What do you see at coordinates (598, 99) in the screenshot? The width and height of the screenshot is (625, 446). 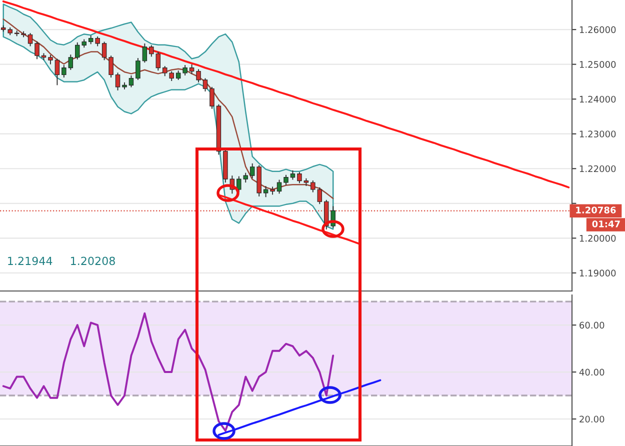 I see `y-tick-label: 1.24000` at bounding box center [598, 99].